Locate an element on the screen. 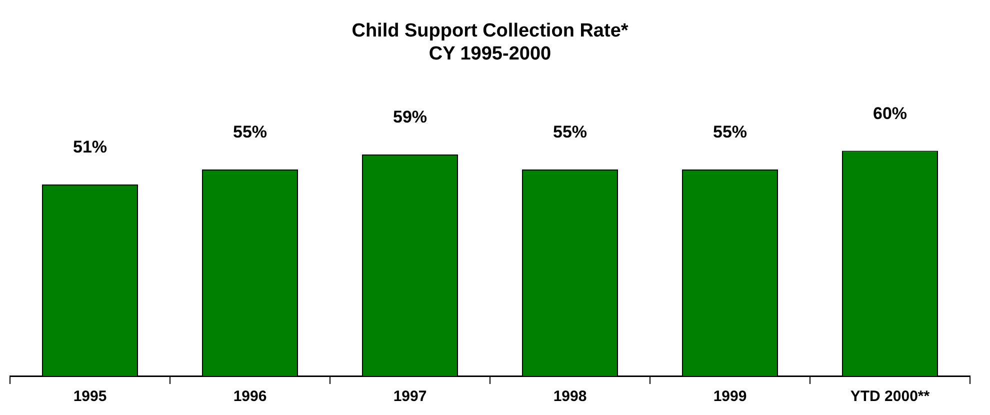 The height and width of the screenshot is (415, 990). data-label: 51% is located at coordinates (90, 147).